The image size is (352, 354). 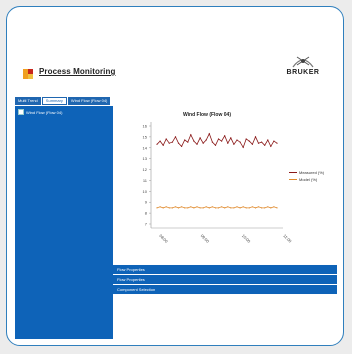 What do you see at coordinates (28, 74) in the screenshot?
I see `app-logo-icon` at bounding box center [28, 74].